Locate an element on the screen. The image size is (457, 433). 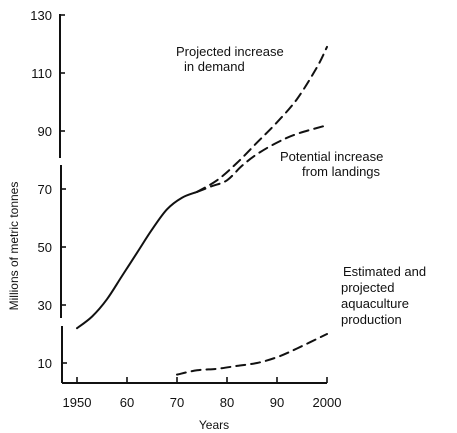
y-tick-label: 110 is located at coordinates (41, 73).